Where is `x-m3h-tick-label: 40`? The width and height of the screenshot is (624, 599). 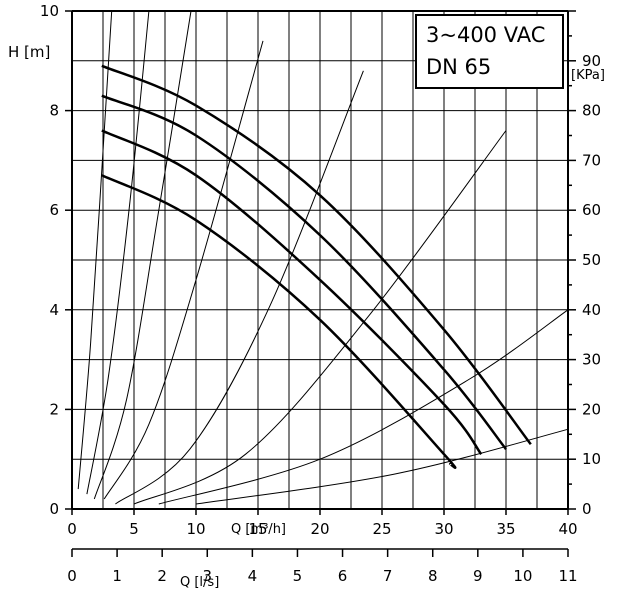
x-m3h-tick-label: 40 is located at coordinates (567, 529).